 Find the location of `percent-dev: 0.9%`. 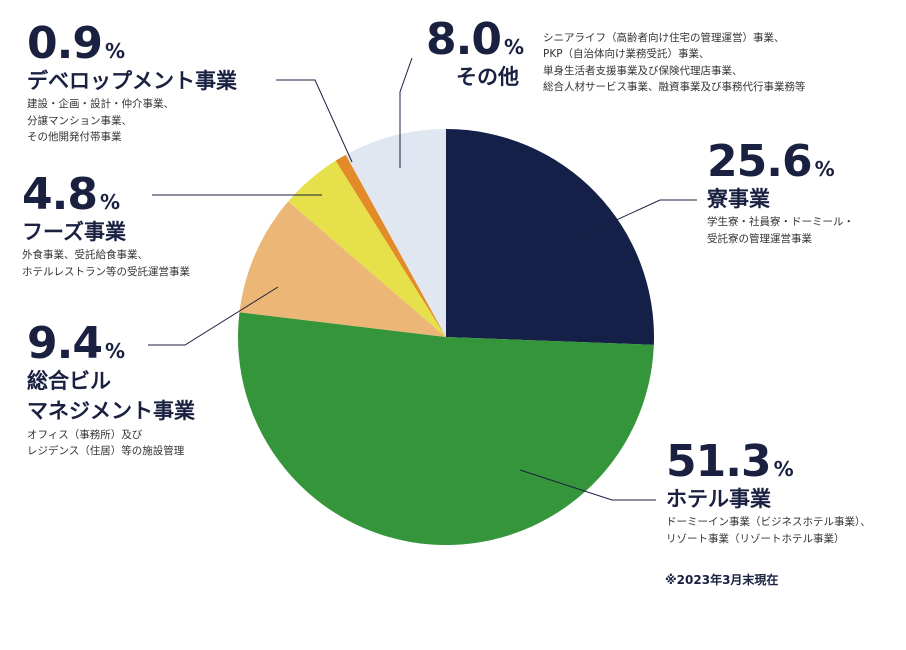

percent-dev: 0.9% is located at coordinates (76, 43).